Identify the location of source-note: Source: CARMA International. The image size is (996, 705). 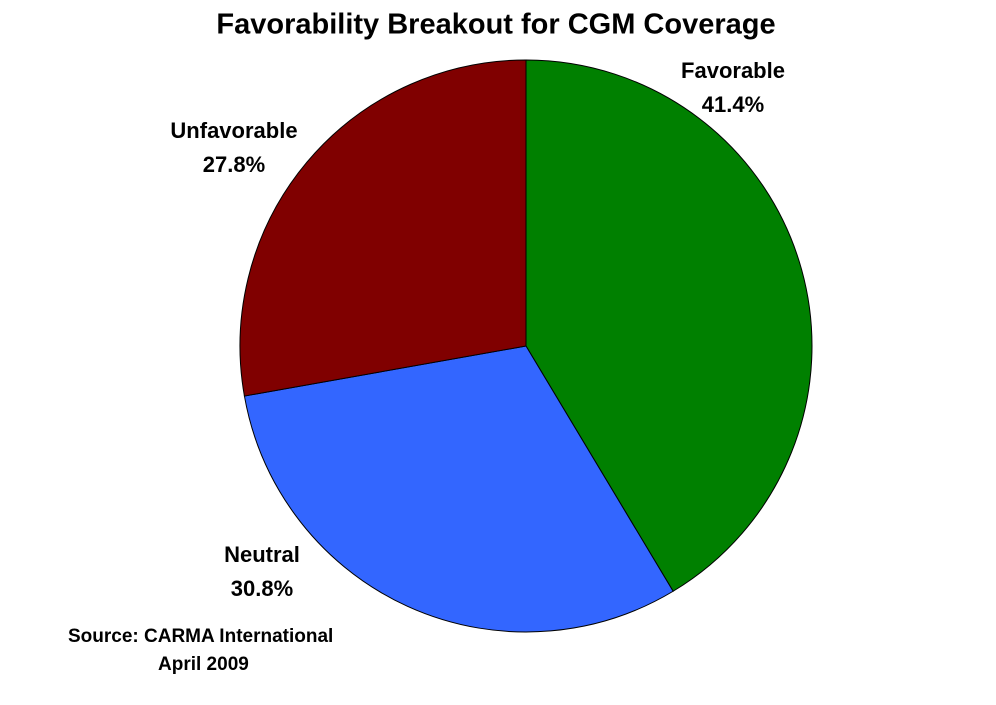
(200, 636).